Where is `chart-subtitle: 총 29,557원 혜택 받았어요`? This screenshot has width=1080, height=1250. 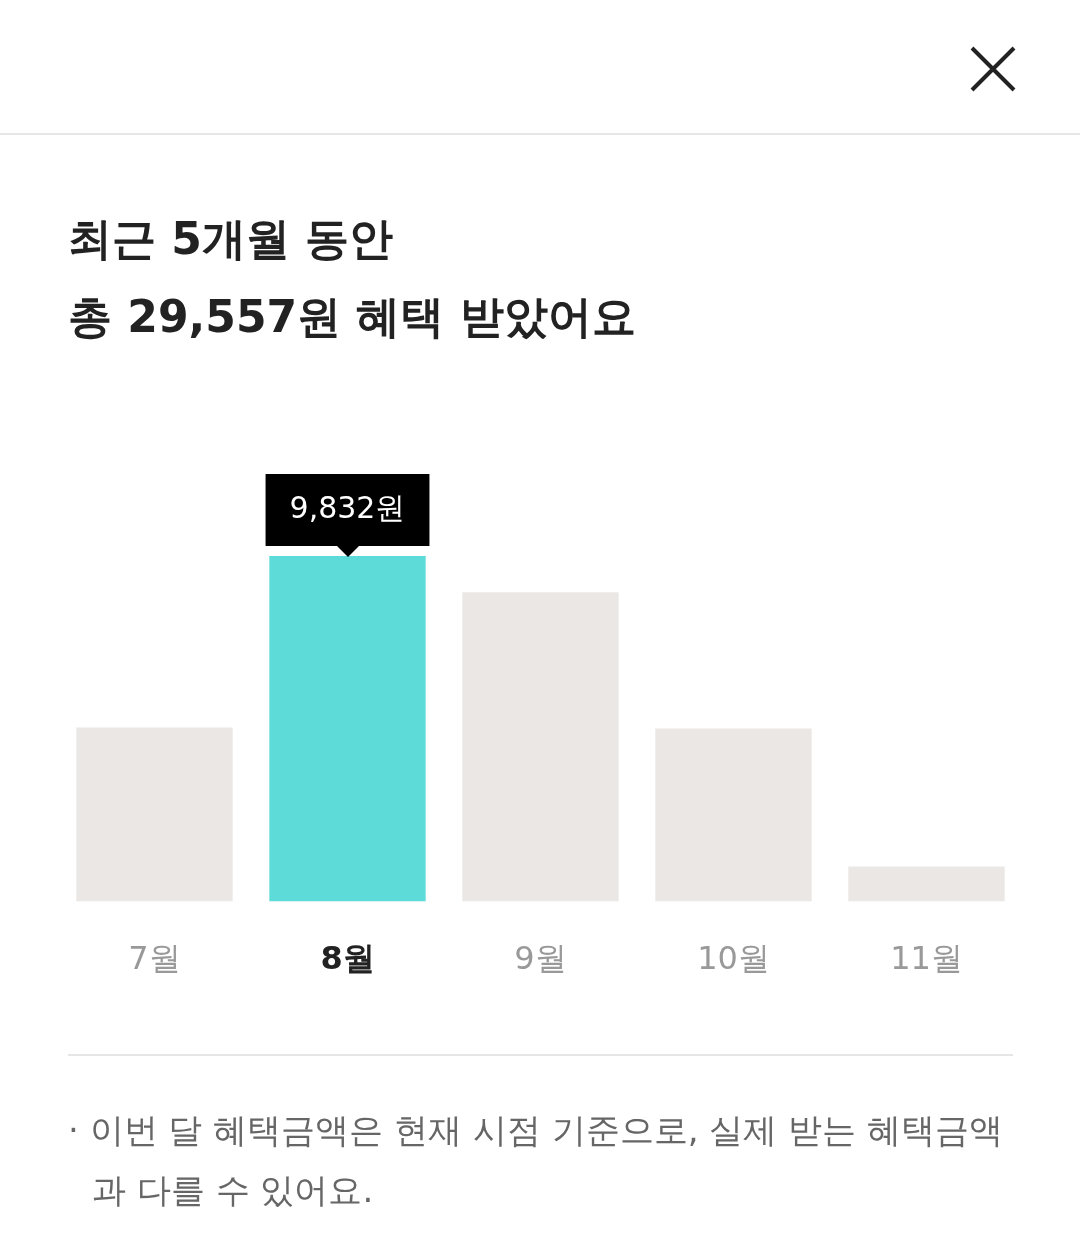
chart-subtitle: 총 29,557원 혜택 받았어요 is located at coordinates (352, 316).